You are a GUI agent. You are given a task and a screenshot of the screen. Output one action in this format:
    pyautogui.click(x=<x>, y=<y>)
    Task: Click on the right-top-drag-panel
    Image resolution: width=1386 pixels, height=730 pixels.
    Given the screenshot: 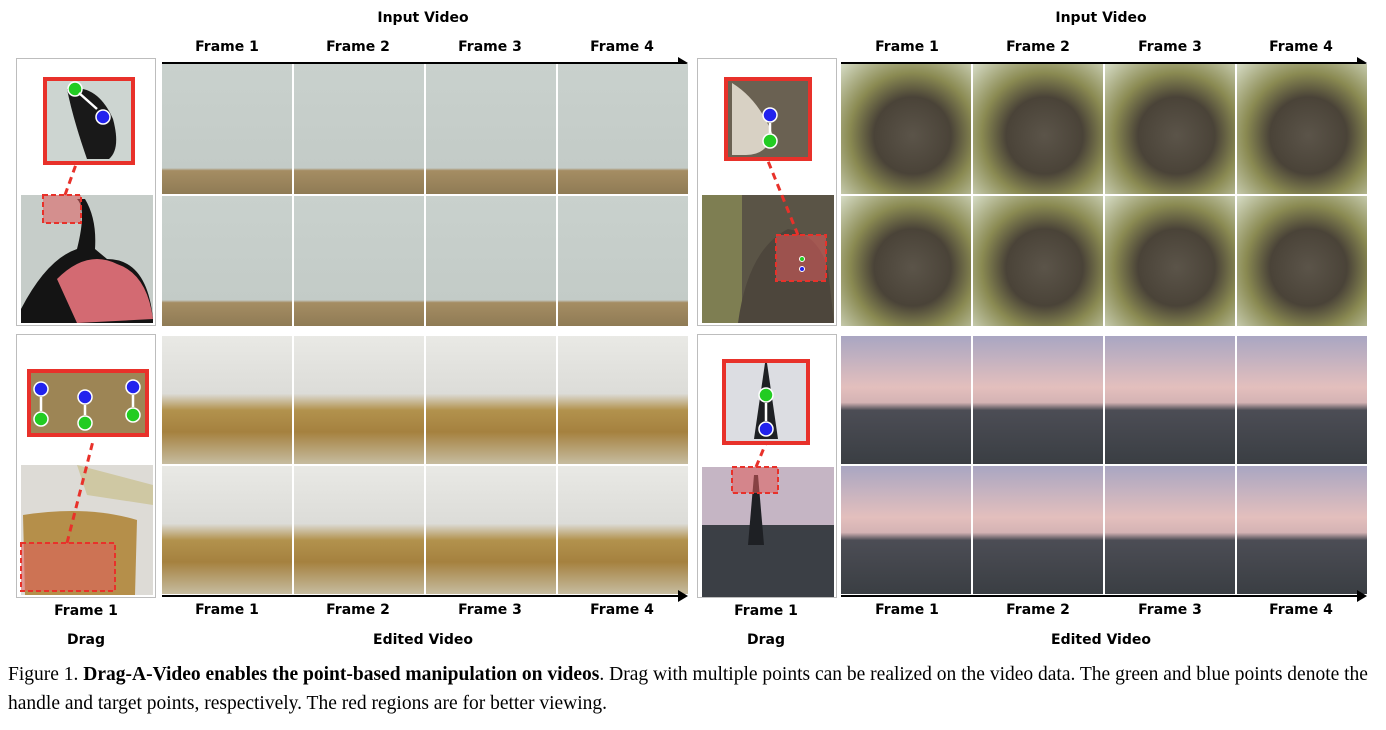 What is the action you would take?
    pyautogui.click(x=767, y=192)
    